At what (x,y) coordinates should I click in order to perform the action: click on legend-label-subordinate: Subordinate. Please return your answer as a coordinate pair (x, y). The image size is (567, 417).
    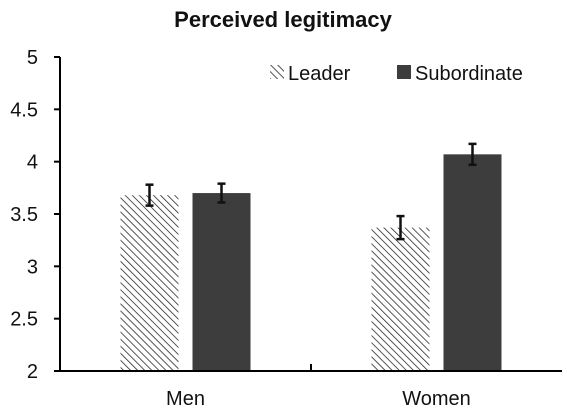
    Looking at the image, I should click on (469, 74).